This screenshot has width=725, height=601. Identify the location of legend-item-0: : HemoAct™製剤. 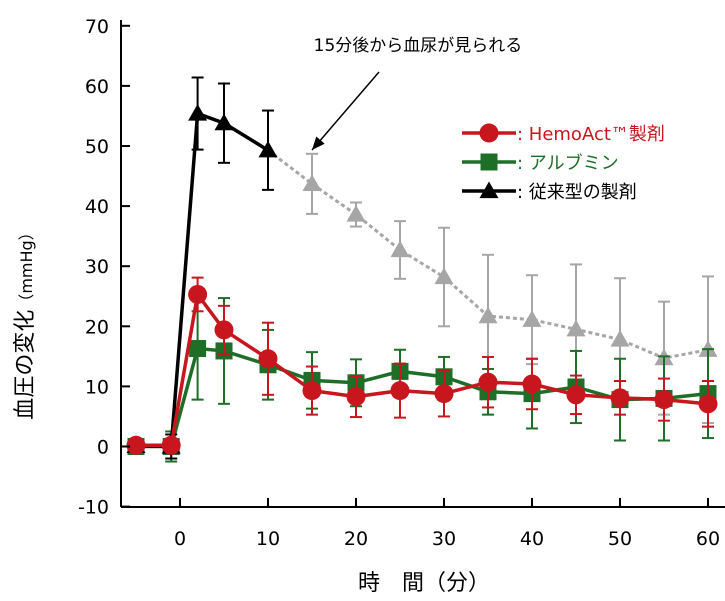
(563, 134).